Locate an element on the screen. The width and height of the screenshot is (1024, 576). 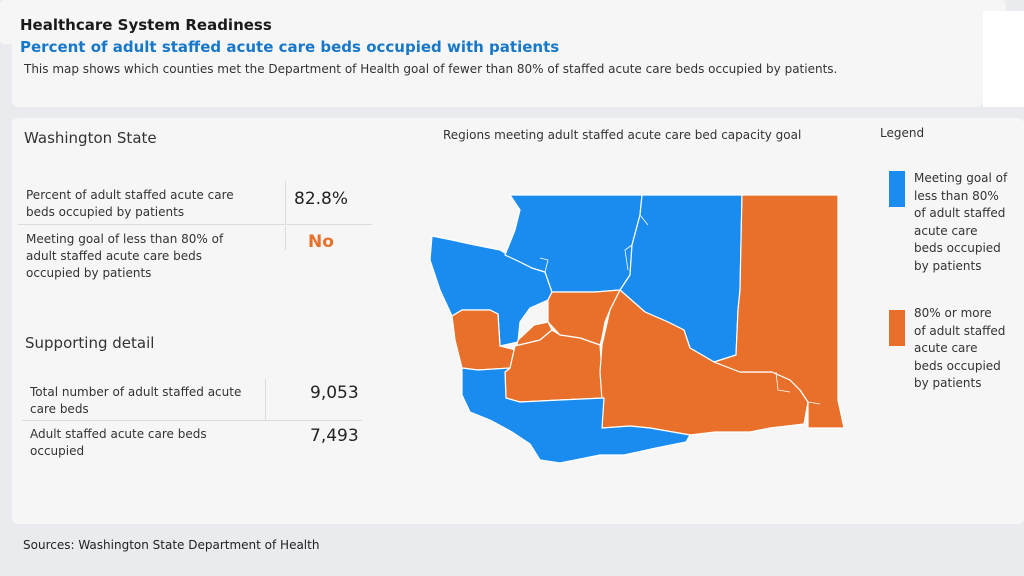
percent-occupied-value: 82.8% is located at coordinates (321, 199).